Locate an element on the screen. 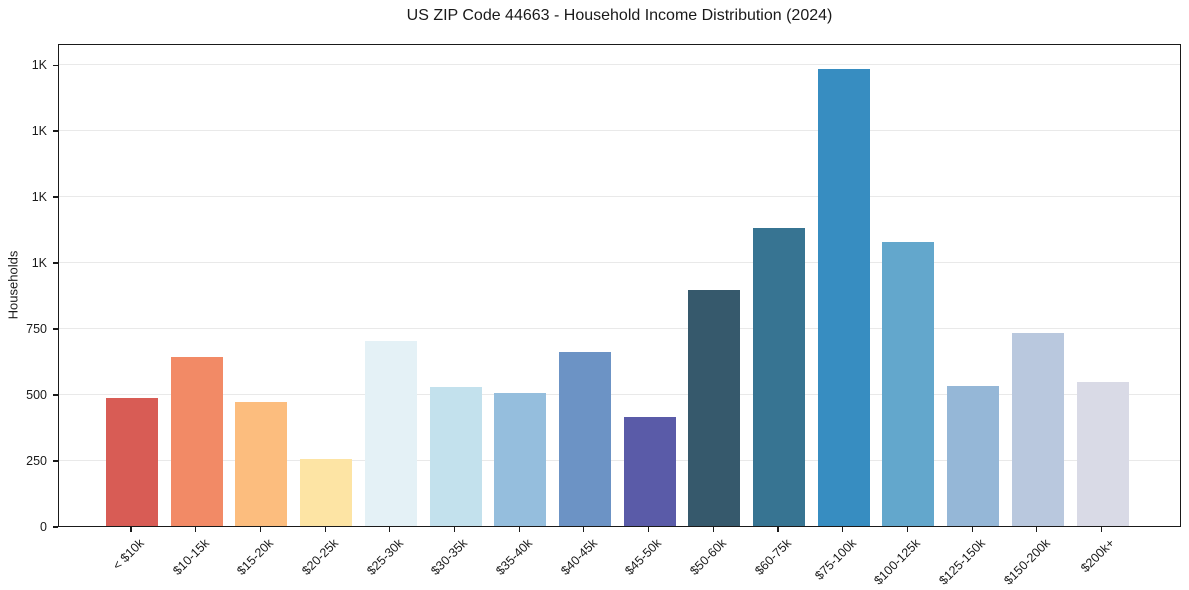 This screenshot has height=590, width=1189. x-tick-label: $75-100k is located at coordinates (835, 559).